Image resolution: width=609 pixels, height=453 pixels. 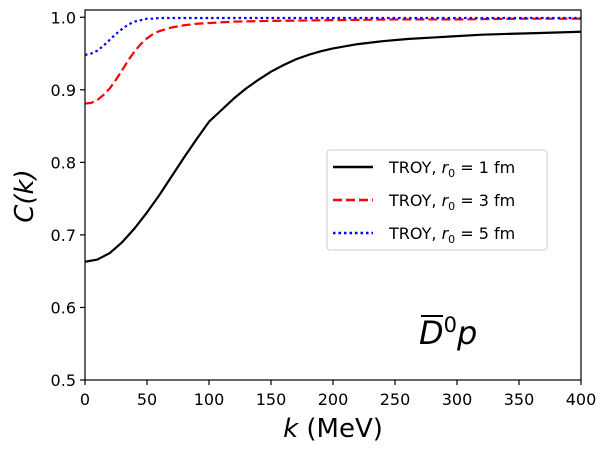 What do you see at coordinates (451, 202) in the screenshot?
I see `legend-label-2: TROY, r0 = 3 fm` at bounding box center [451, 202].